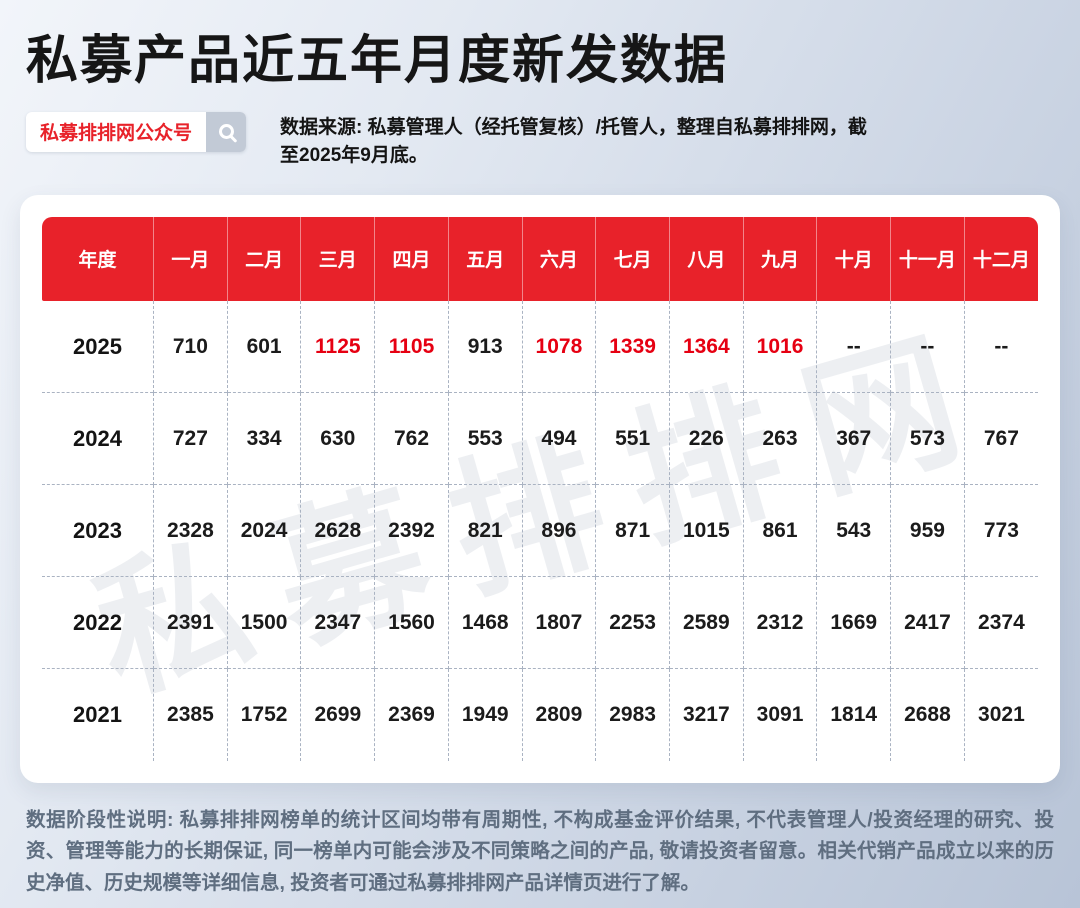  Describe the element at coordinates (706, 622) in the screenshot. I see `value-cell: 2589` at that location.